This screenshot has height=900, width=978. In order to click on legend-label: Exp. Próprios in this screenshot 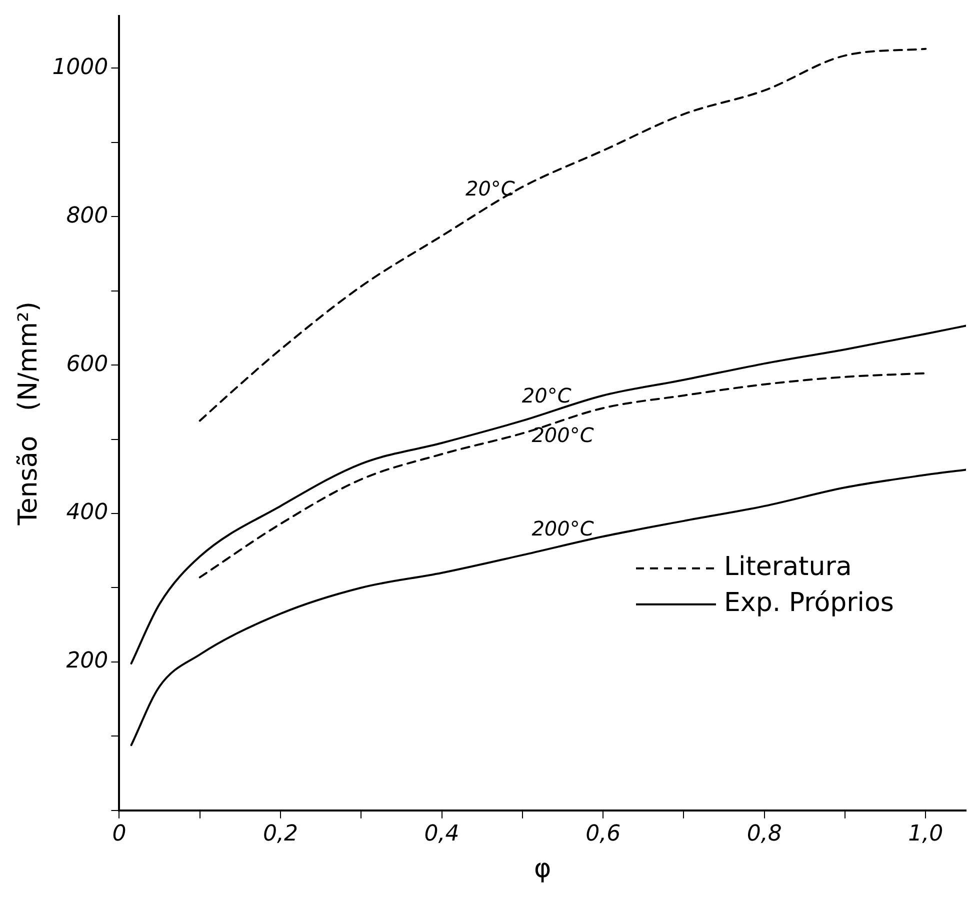, I will do `click(809, 603)`.